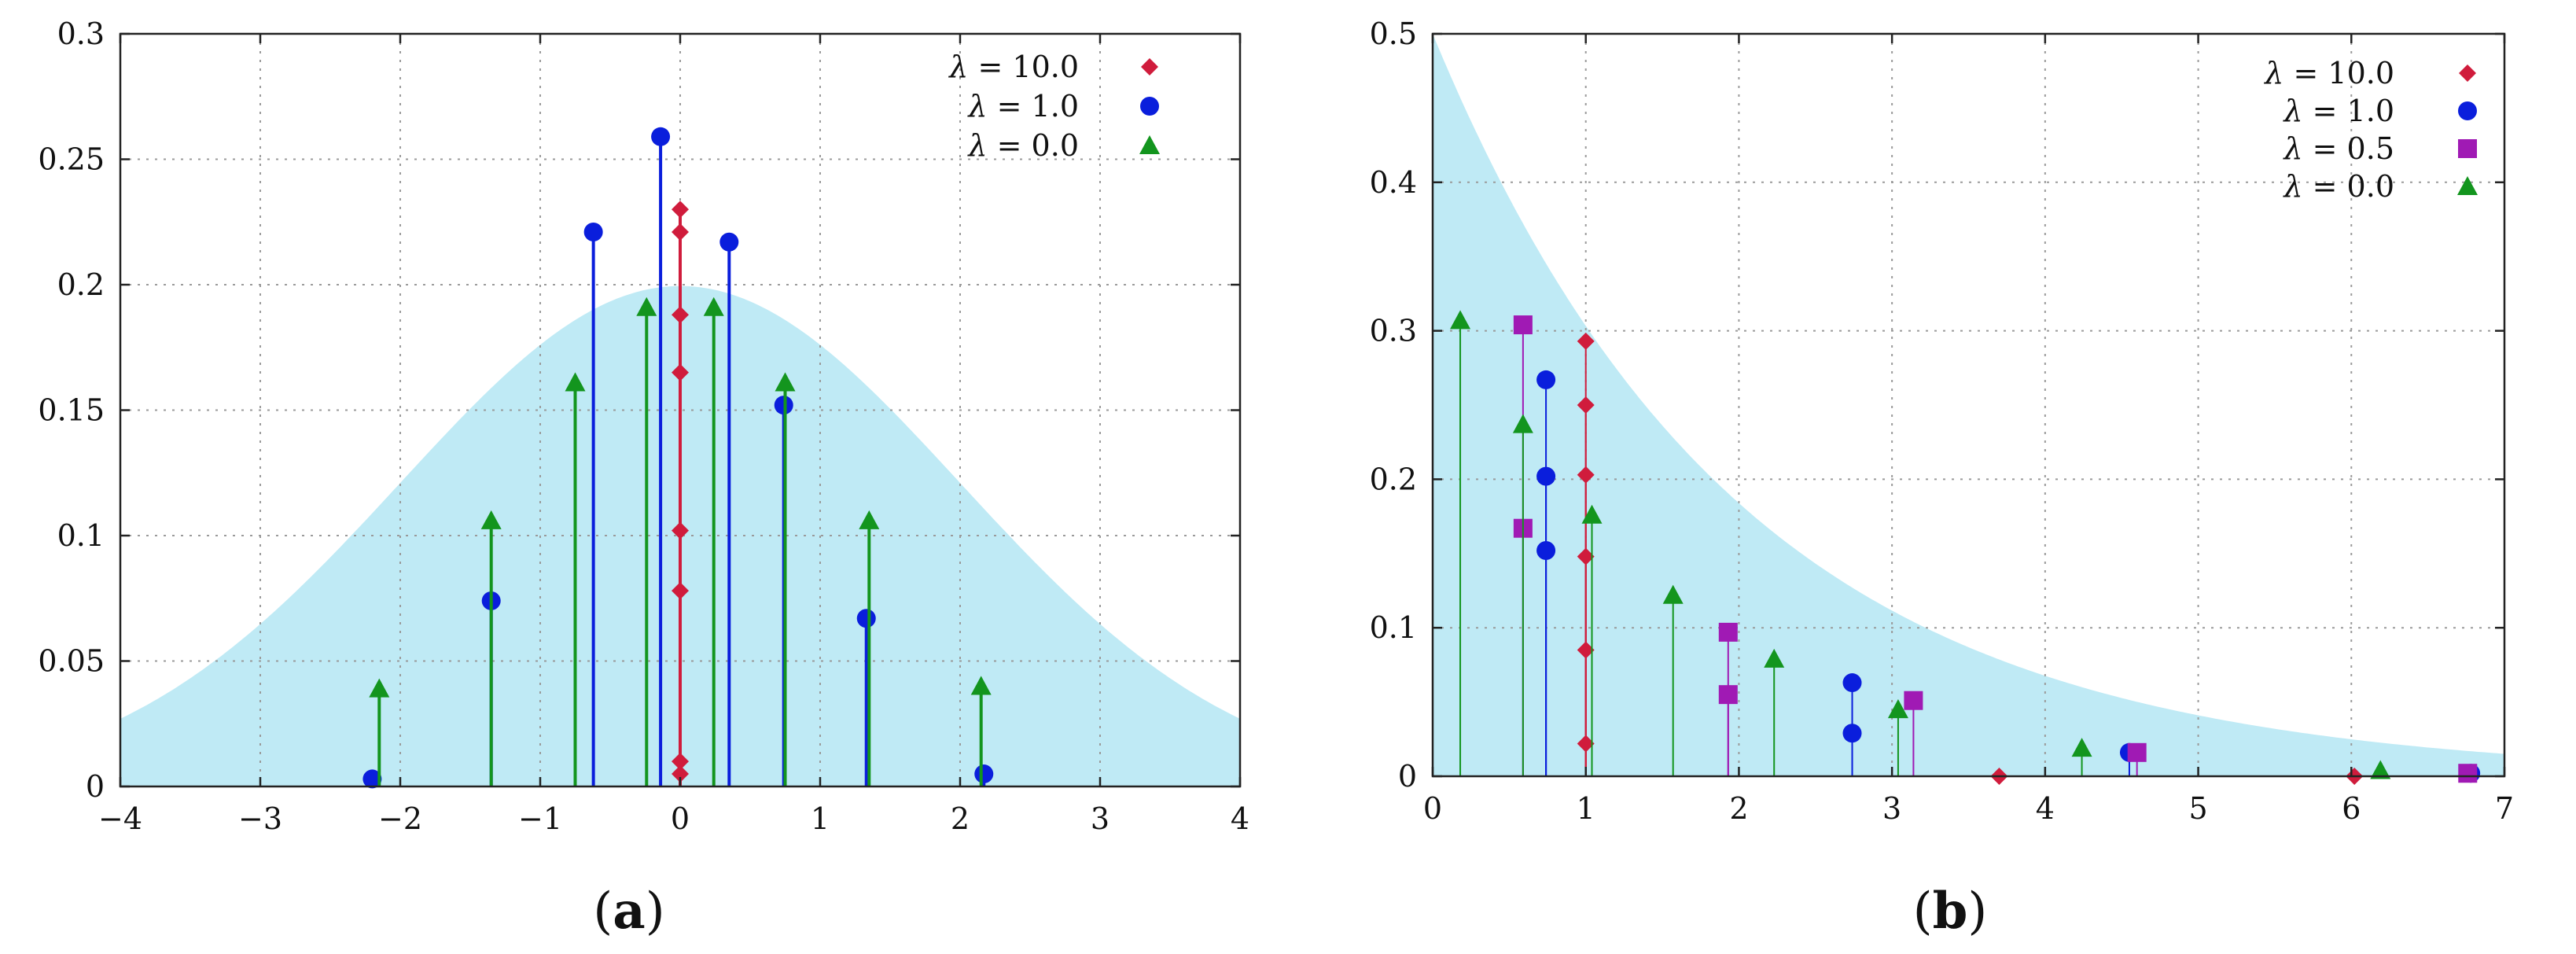 The width and height of the screenshot is (2576, 954). I want to click on panel-a-label: (a), so click(628, 911).